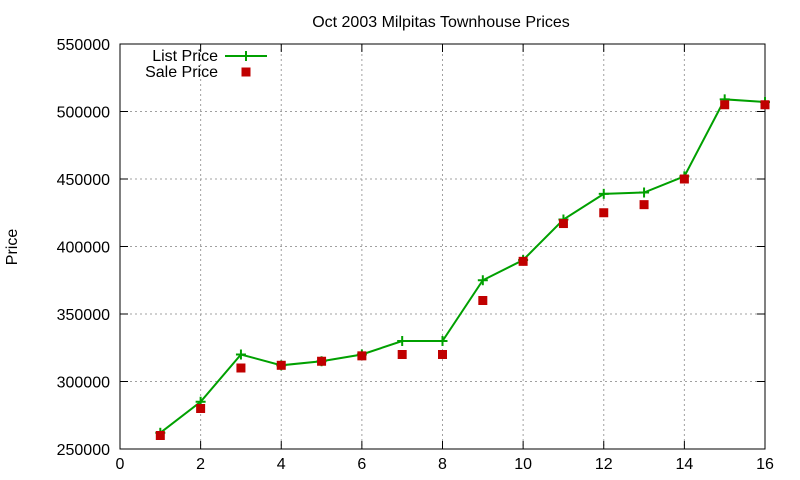  What do you see at coordinates (83, 450) in the screenshot?
I see `y-tick-label: 250000` at bounding box center [83, 450].